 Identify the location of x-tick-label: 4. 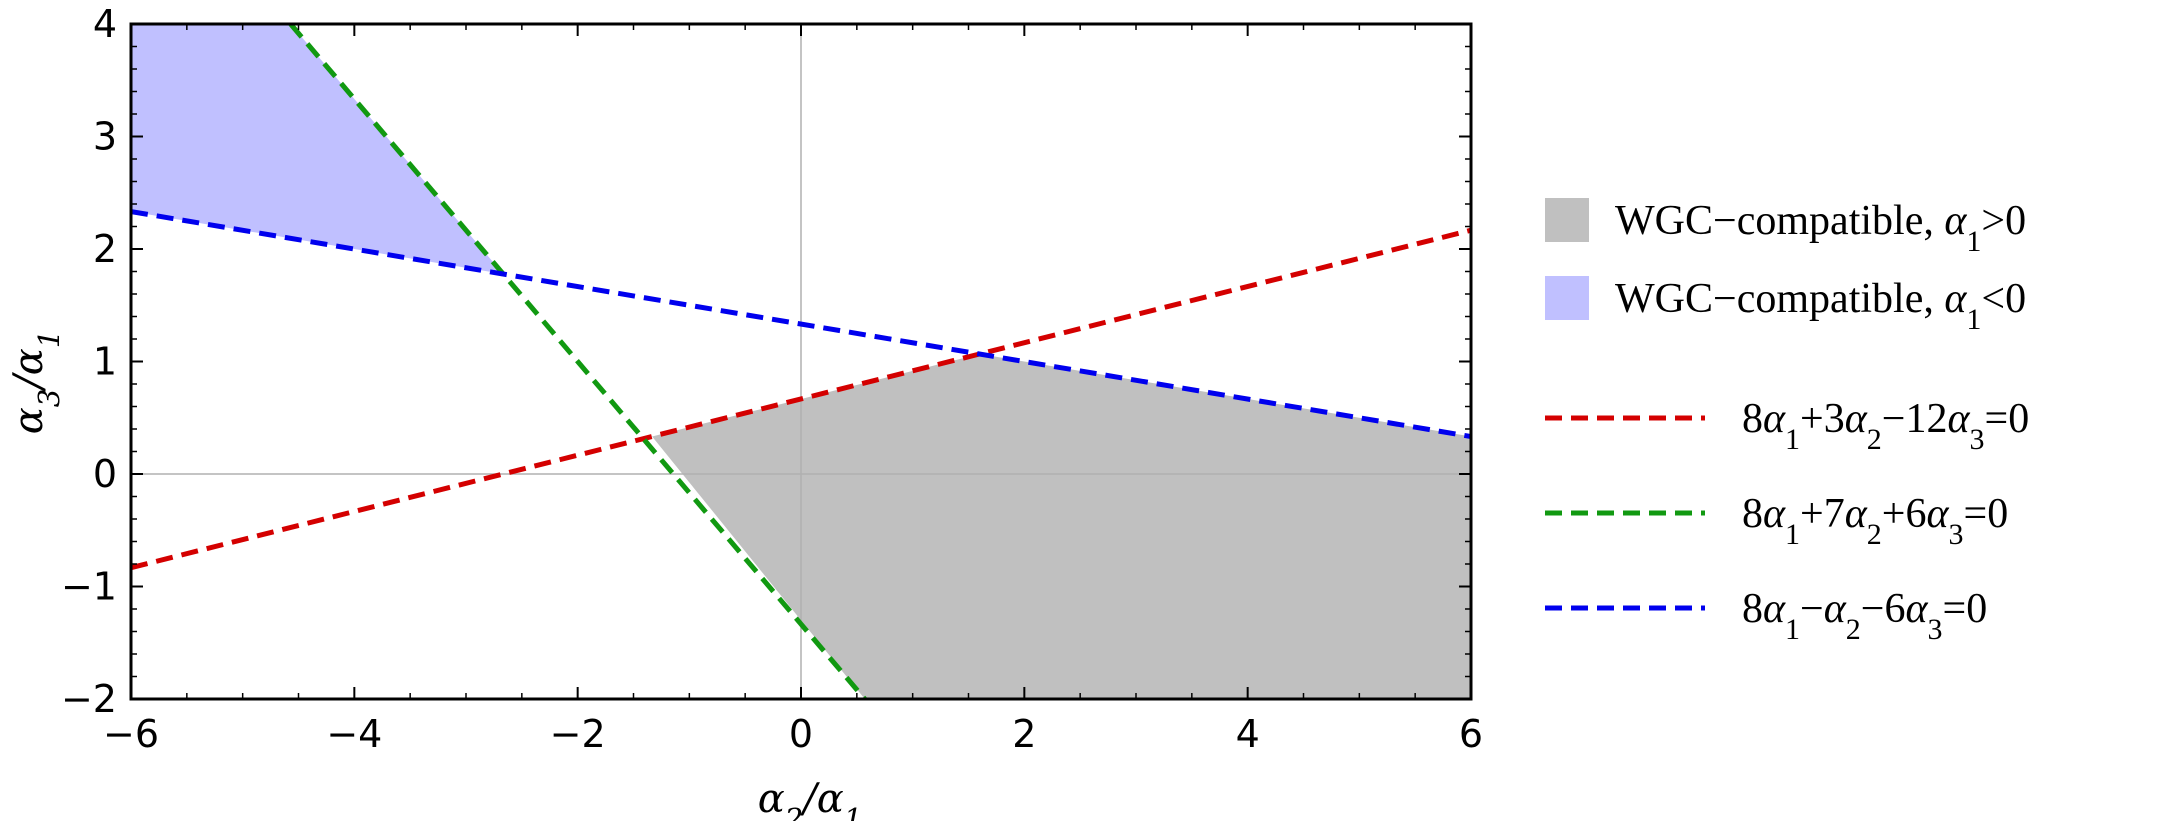
(1248, 734).